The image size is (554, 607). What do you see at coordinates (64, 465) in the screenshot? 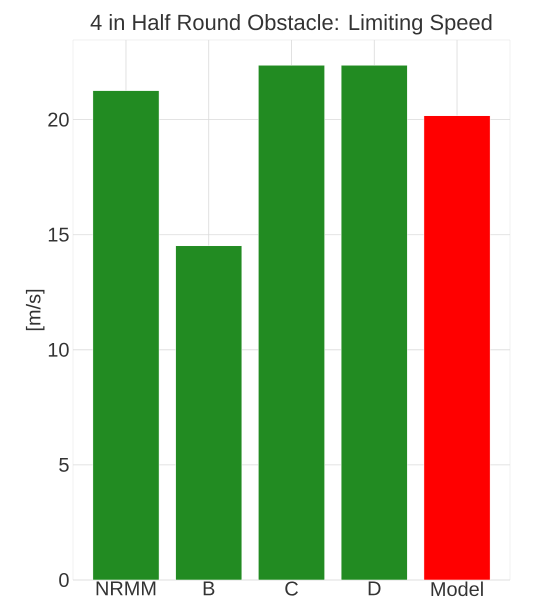
I see `y-tick-label: 5` at bounding box center [64, 465].